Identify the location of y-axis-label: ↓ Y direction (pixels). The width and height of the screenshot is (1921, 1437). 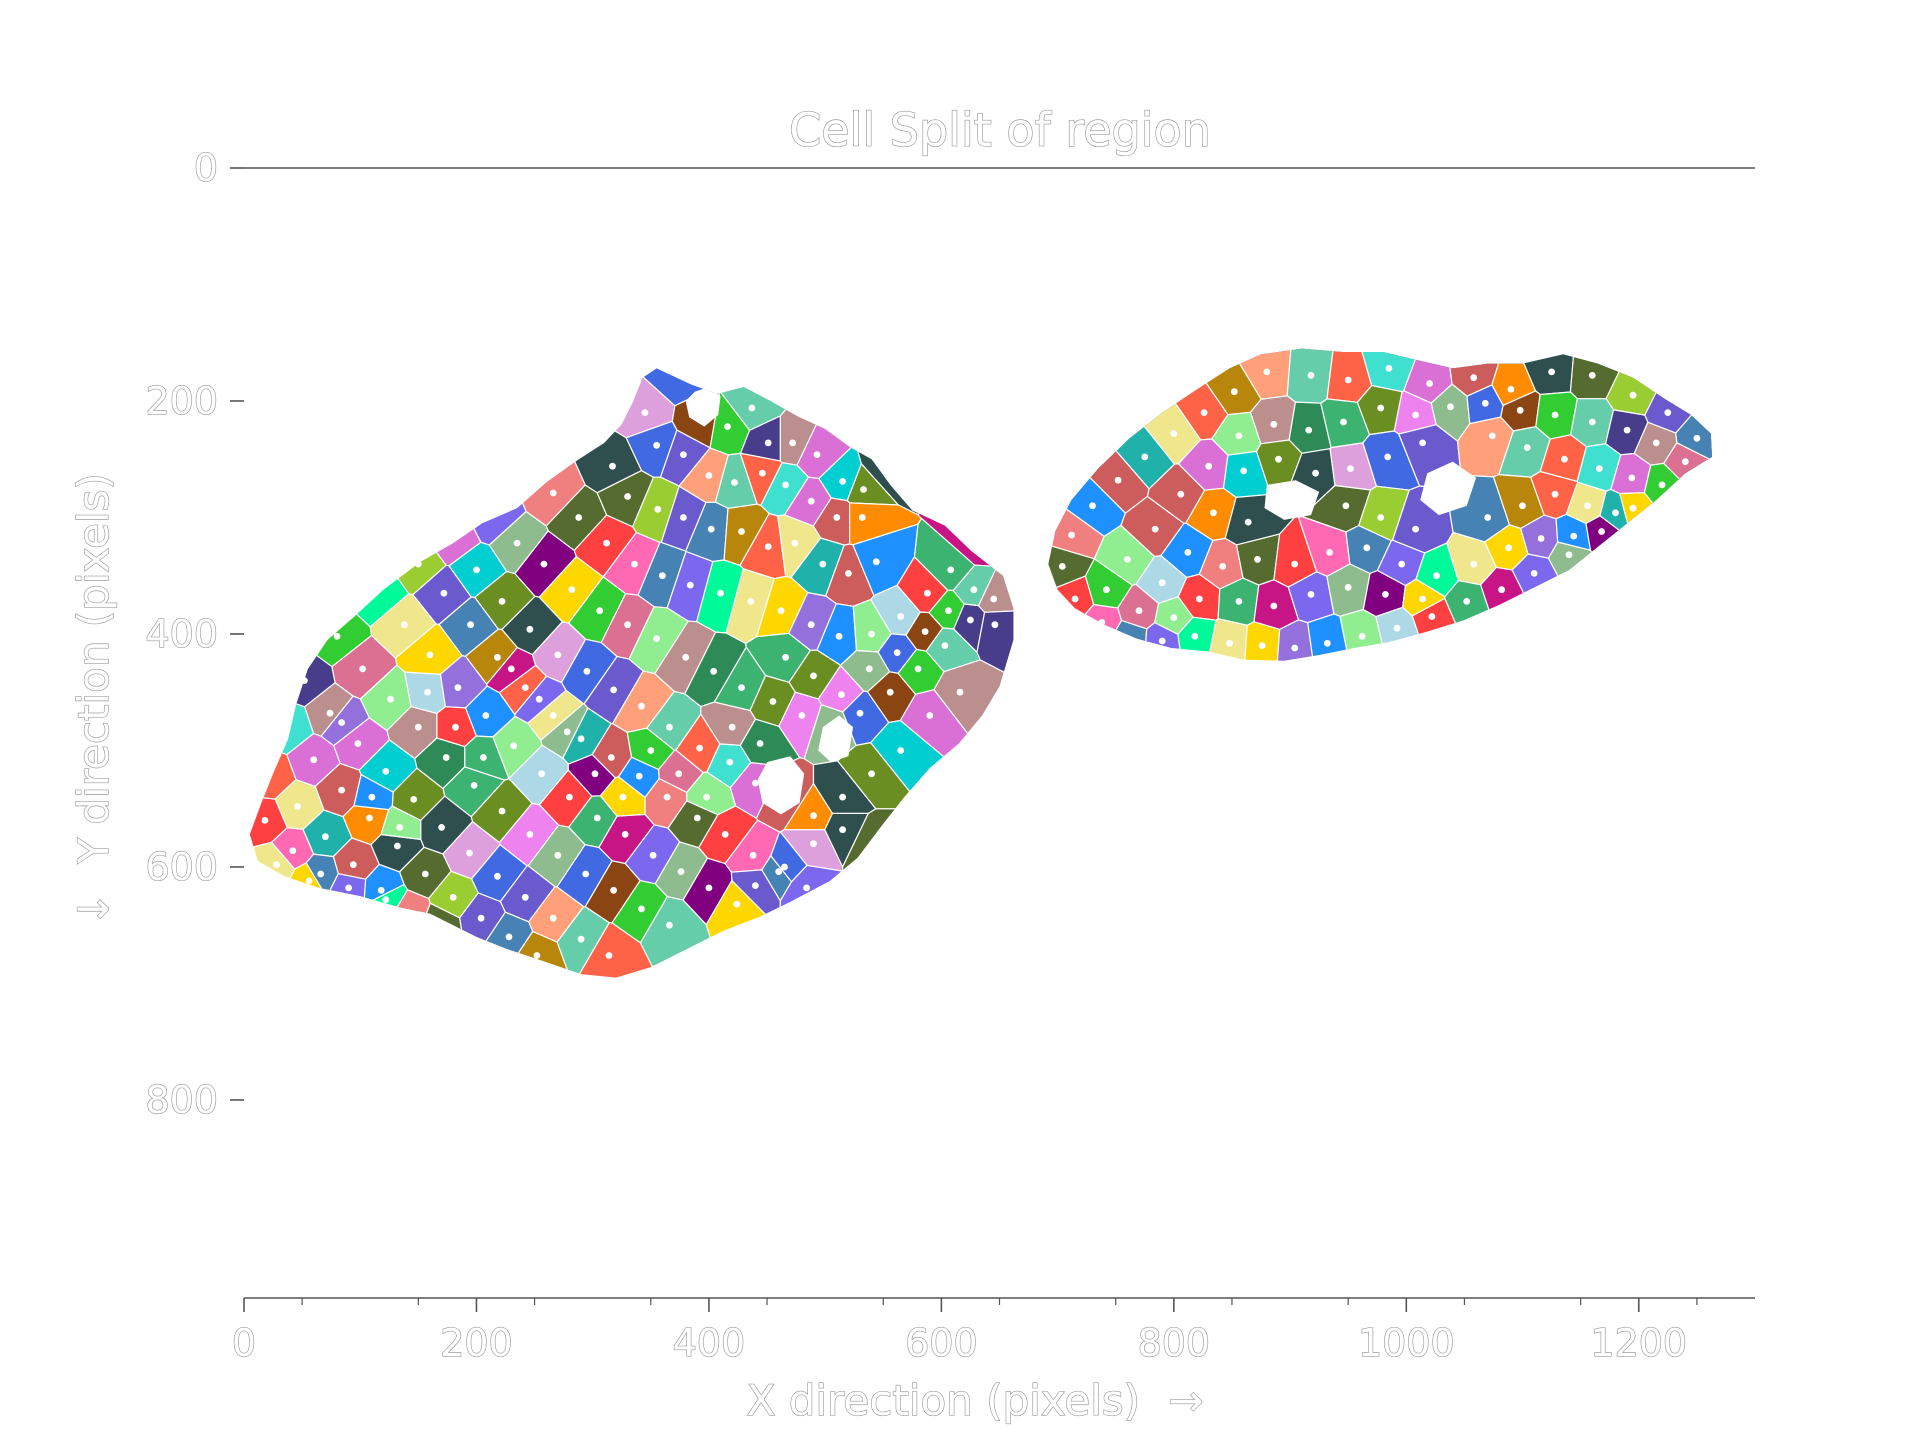
(93, 700).